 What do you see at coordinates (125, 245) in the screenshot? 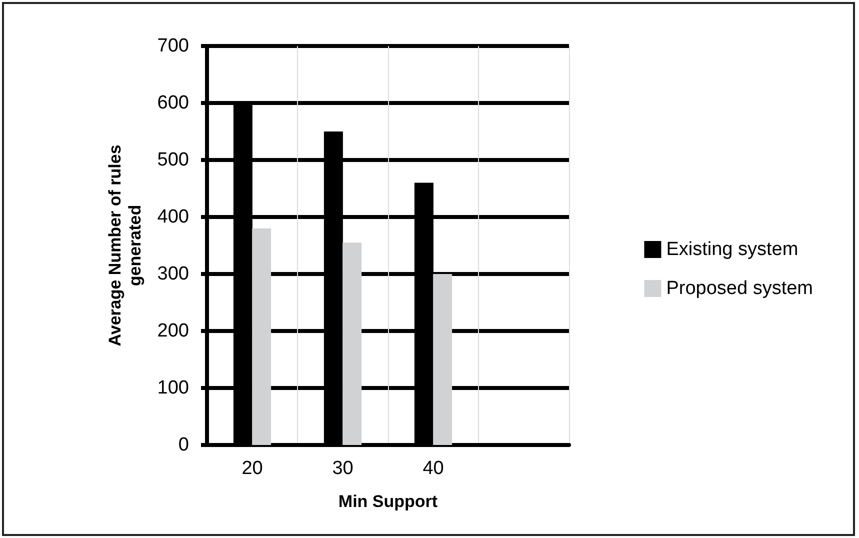
I see `y-axis-title: Average Number of rules generated` at bounding box center [125, 245].